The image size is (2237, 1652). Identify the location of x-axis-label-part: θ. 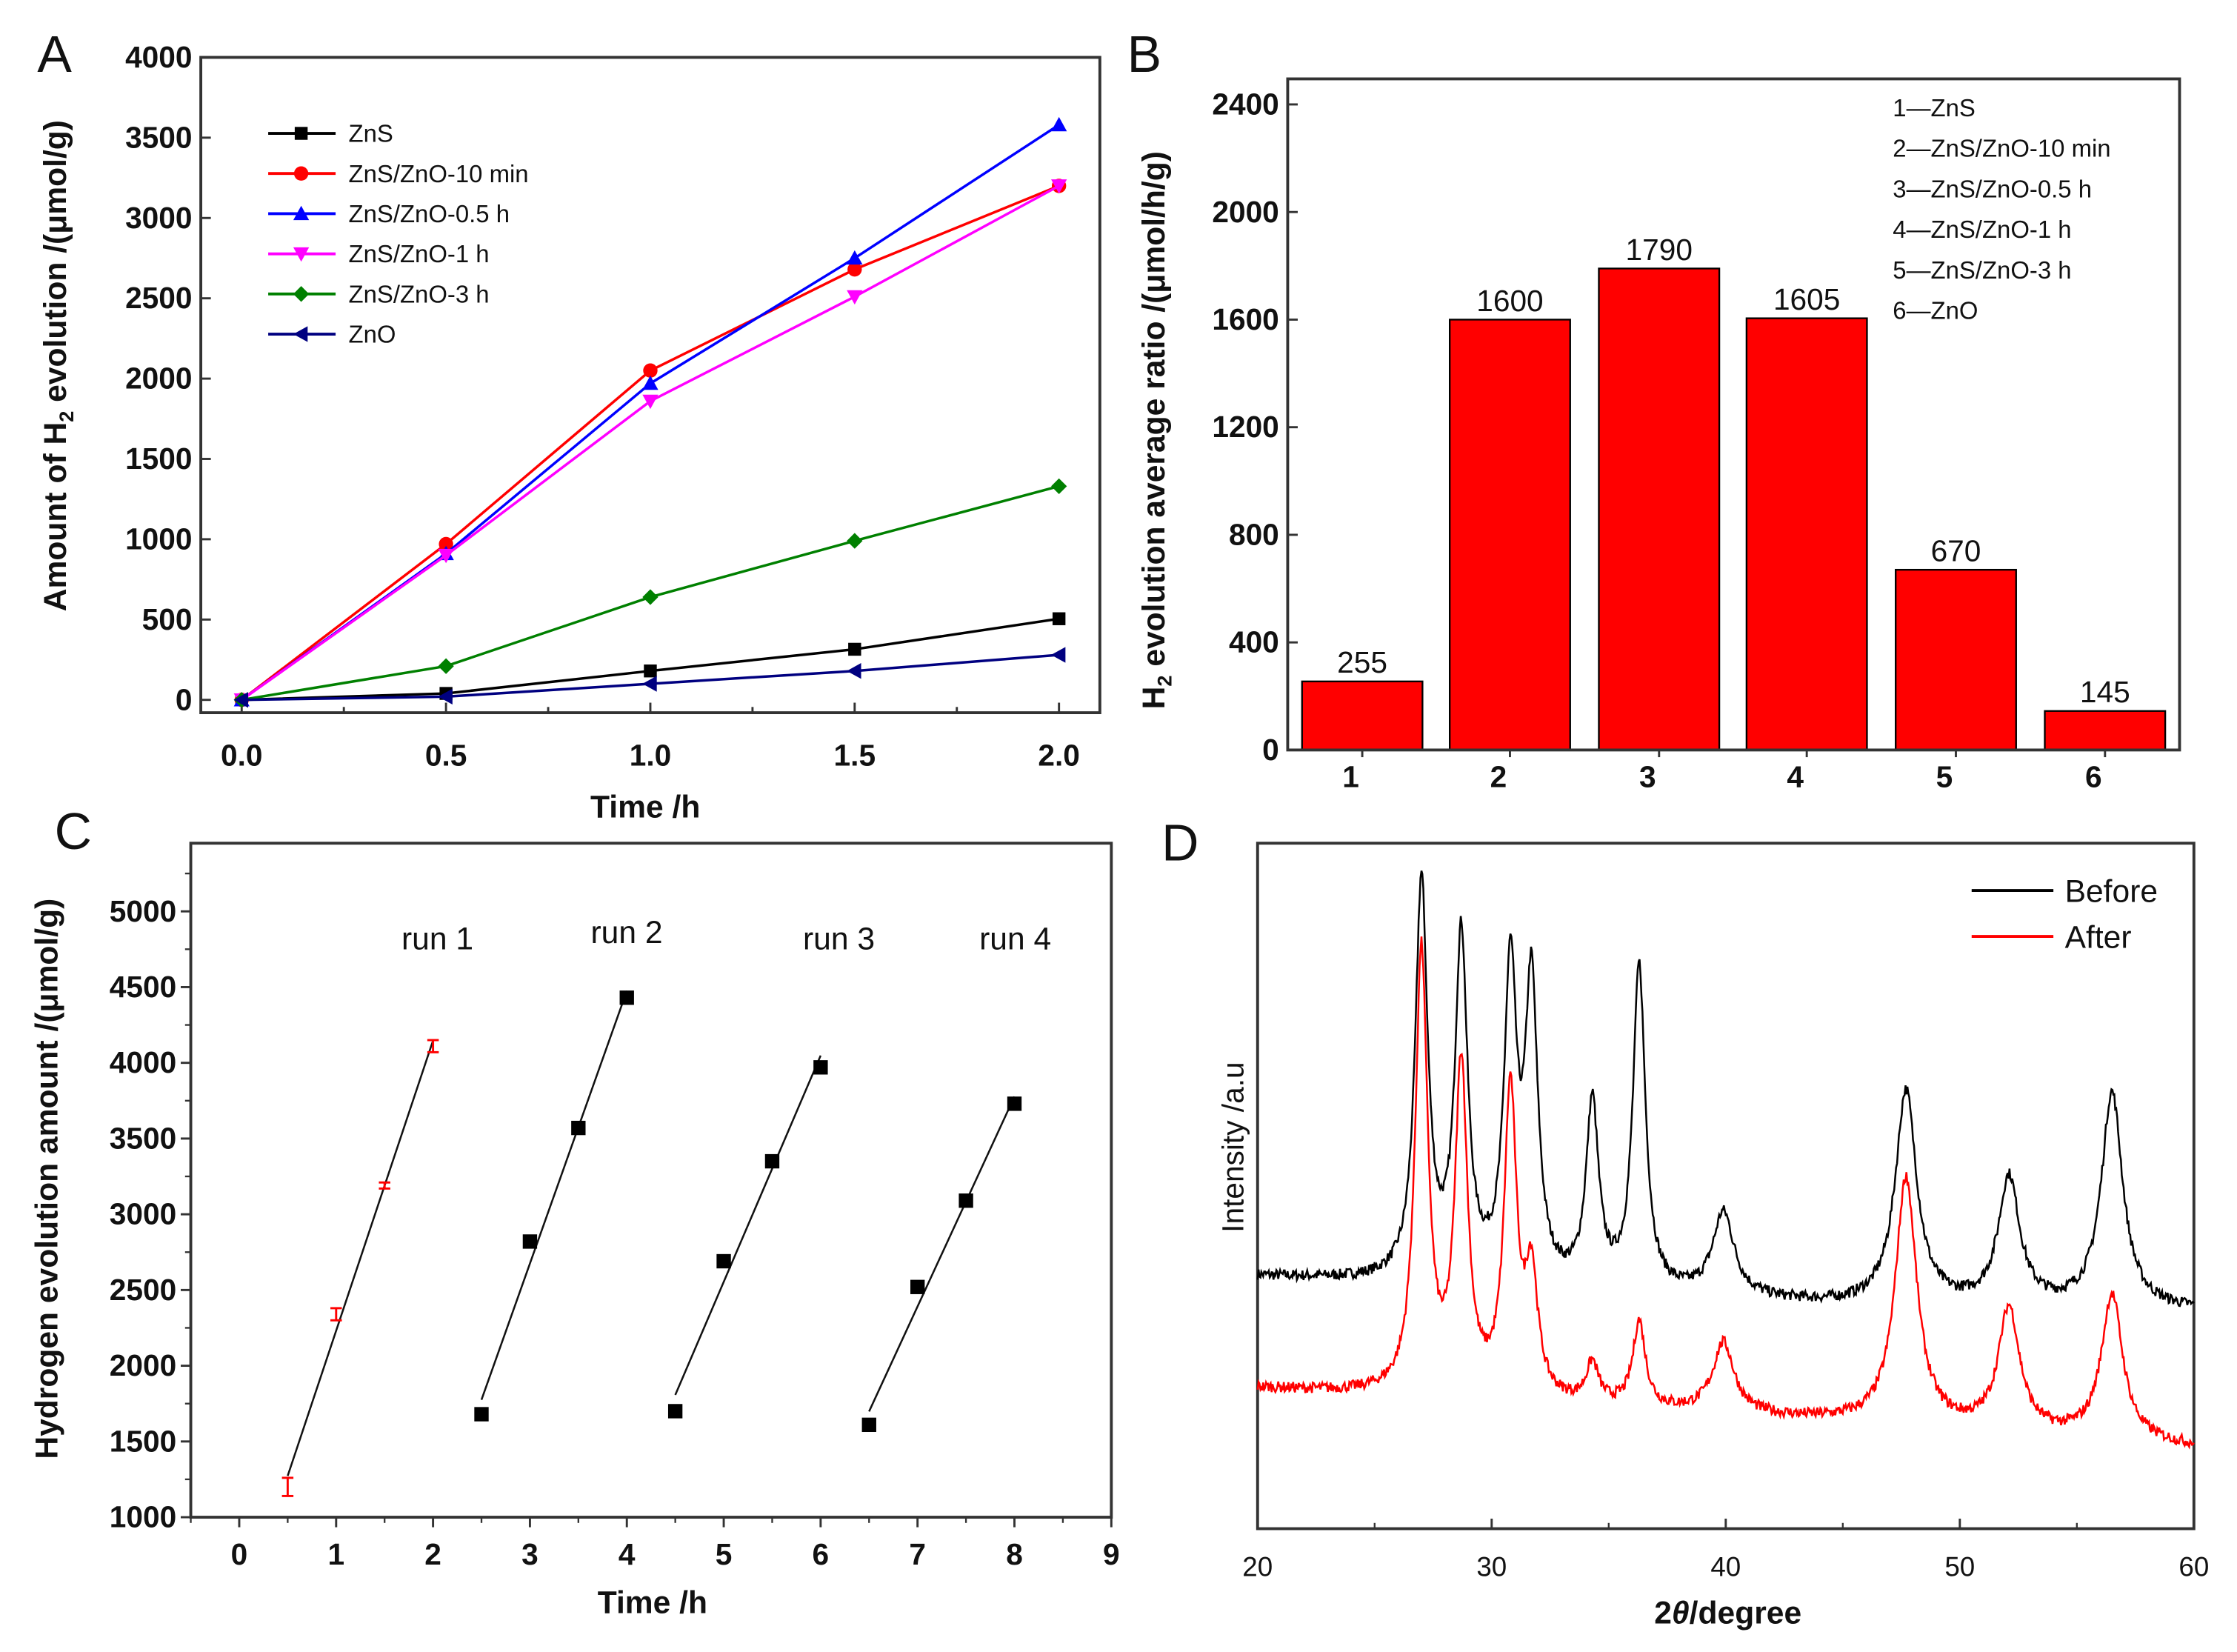
(1681, 1613).